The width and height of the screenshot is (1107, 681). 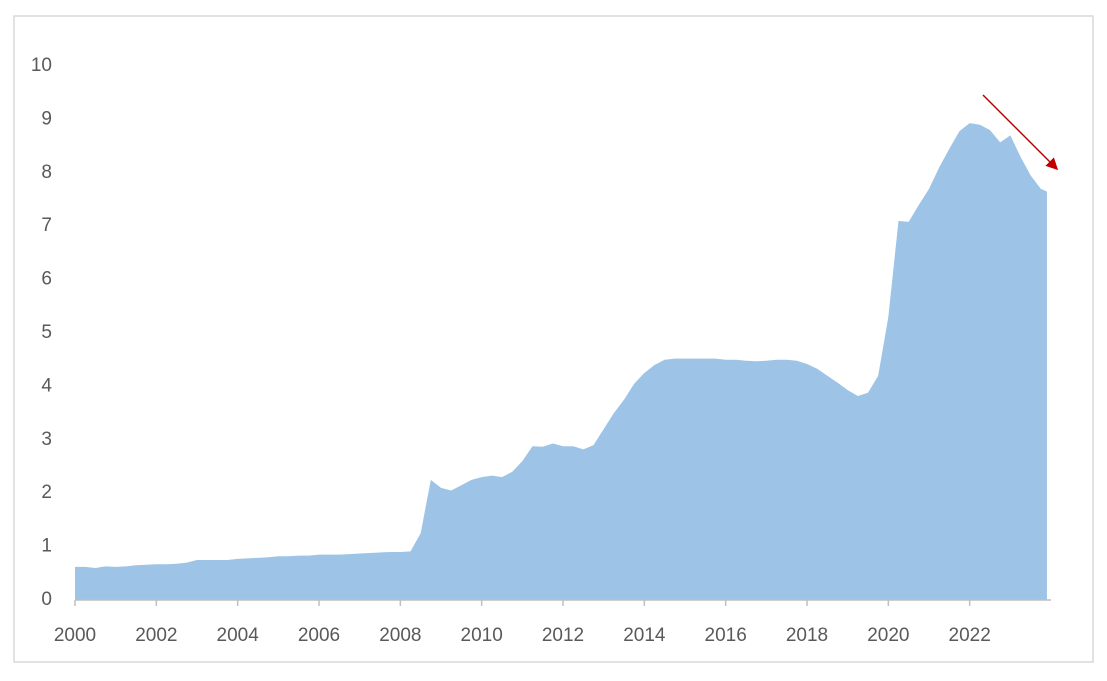 I want to click on y-tick-label: 4, so click(x=46, y=385).